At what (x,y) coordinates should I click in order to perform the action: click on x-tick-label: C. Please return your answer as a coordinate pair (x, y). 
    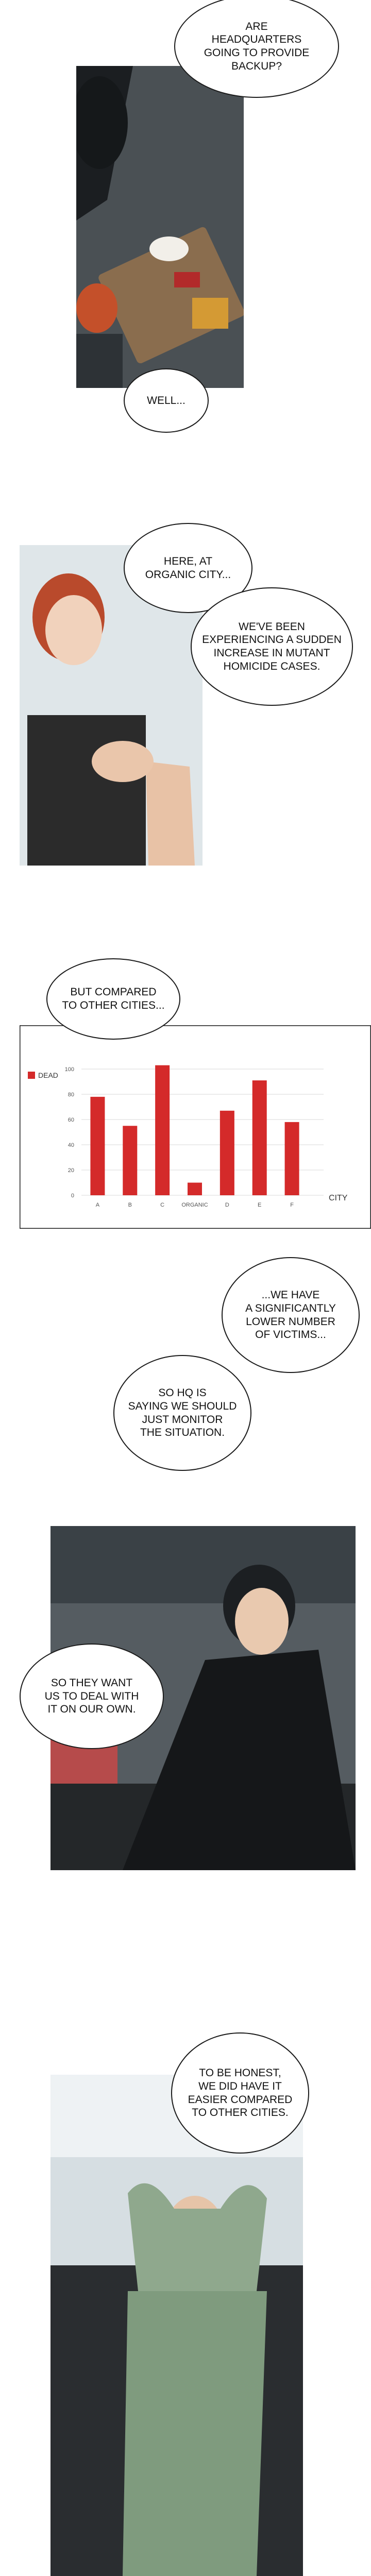
    Looking at the image, I should click on (162, 1205).